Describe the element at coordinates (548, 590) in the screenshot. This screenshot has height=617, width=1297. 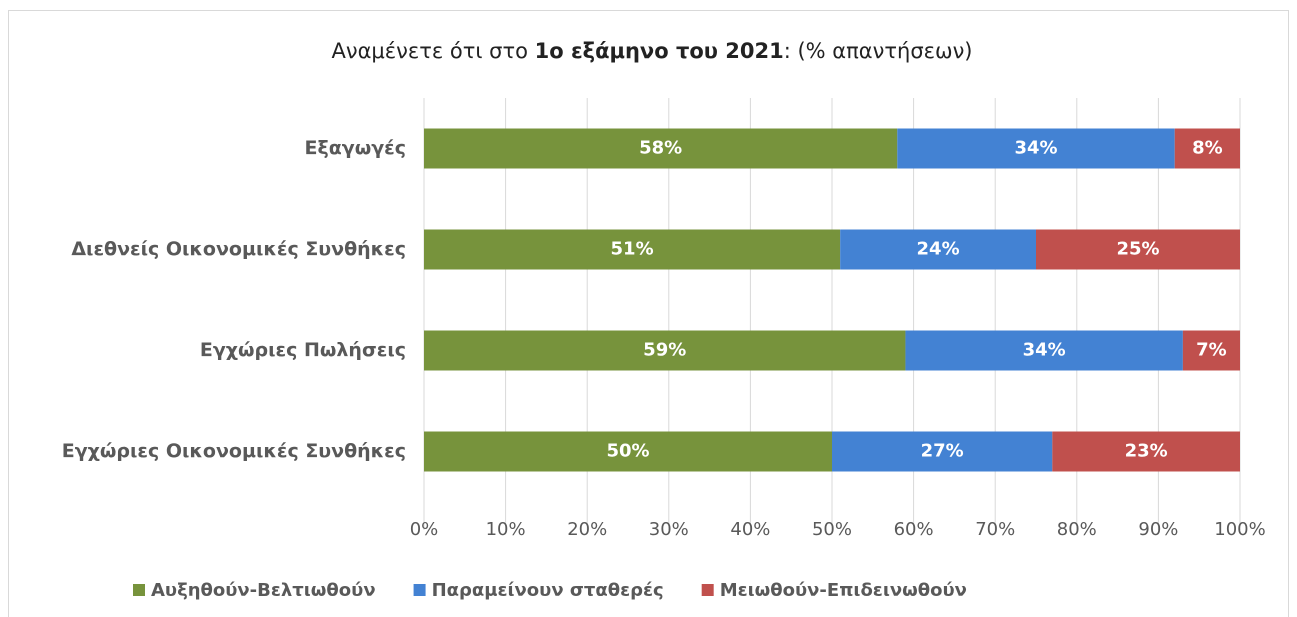
I see `legend-label: Παραμείνουν σταθερές` at that location.